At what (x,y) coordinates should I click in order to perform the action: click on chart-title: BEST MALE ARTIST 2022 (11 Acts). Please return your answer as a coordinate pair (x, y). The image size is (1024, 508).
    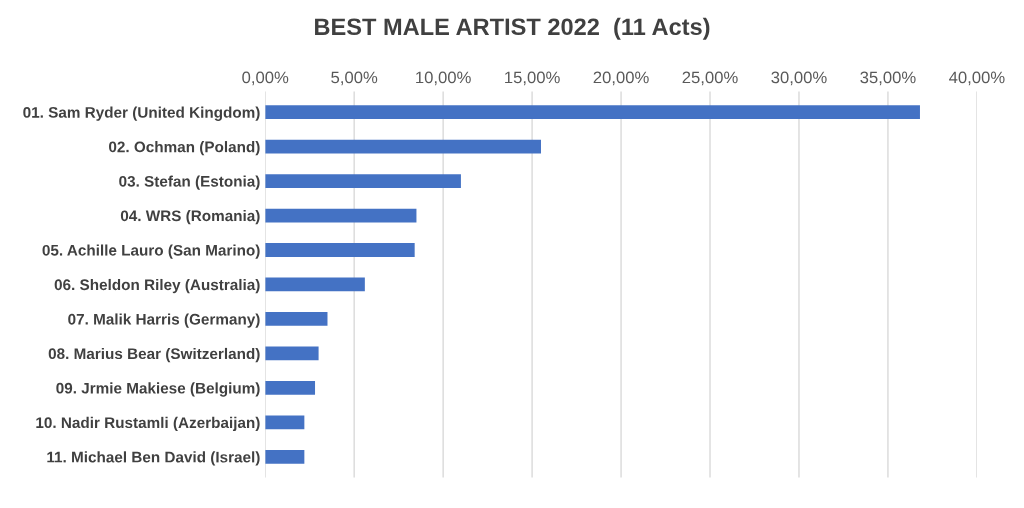
    Looking at the image, I should click on (512, 28).